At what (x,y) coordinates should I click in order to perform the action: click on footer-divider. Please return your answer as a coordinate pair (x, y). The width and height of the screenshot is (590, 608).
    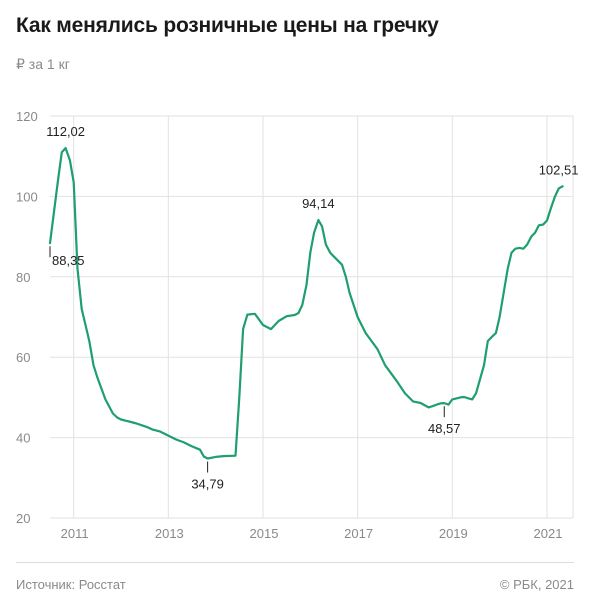
    Looking at the image, I should click on (295, 562).